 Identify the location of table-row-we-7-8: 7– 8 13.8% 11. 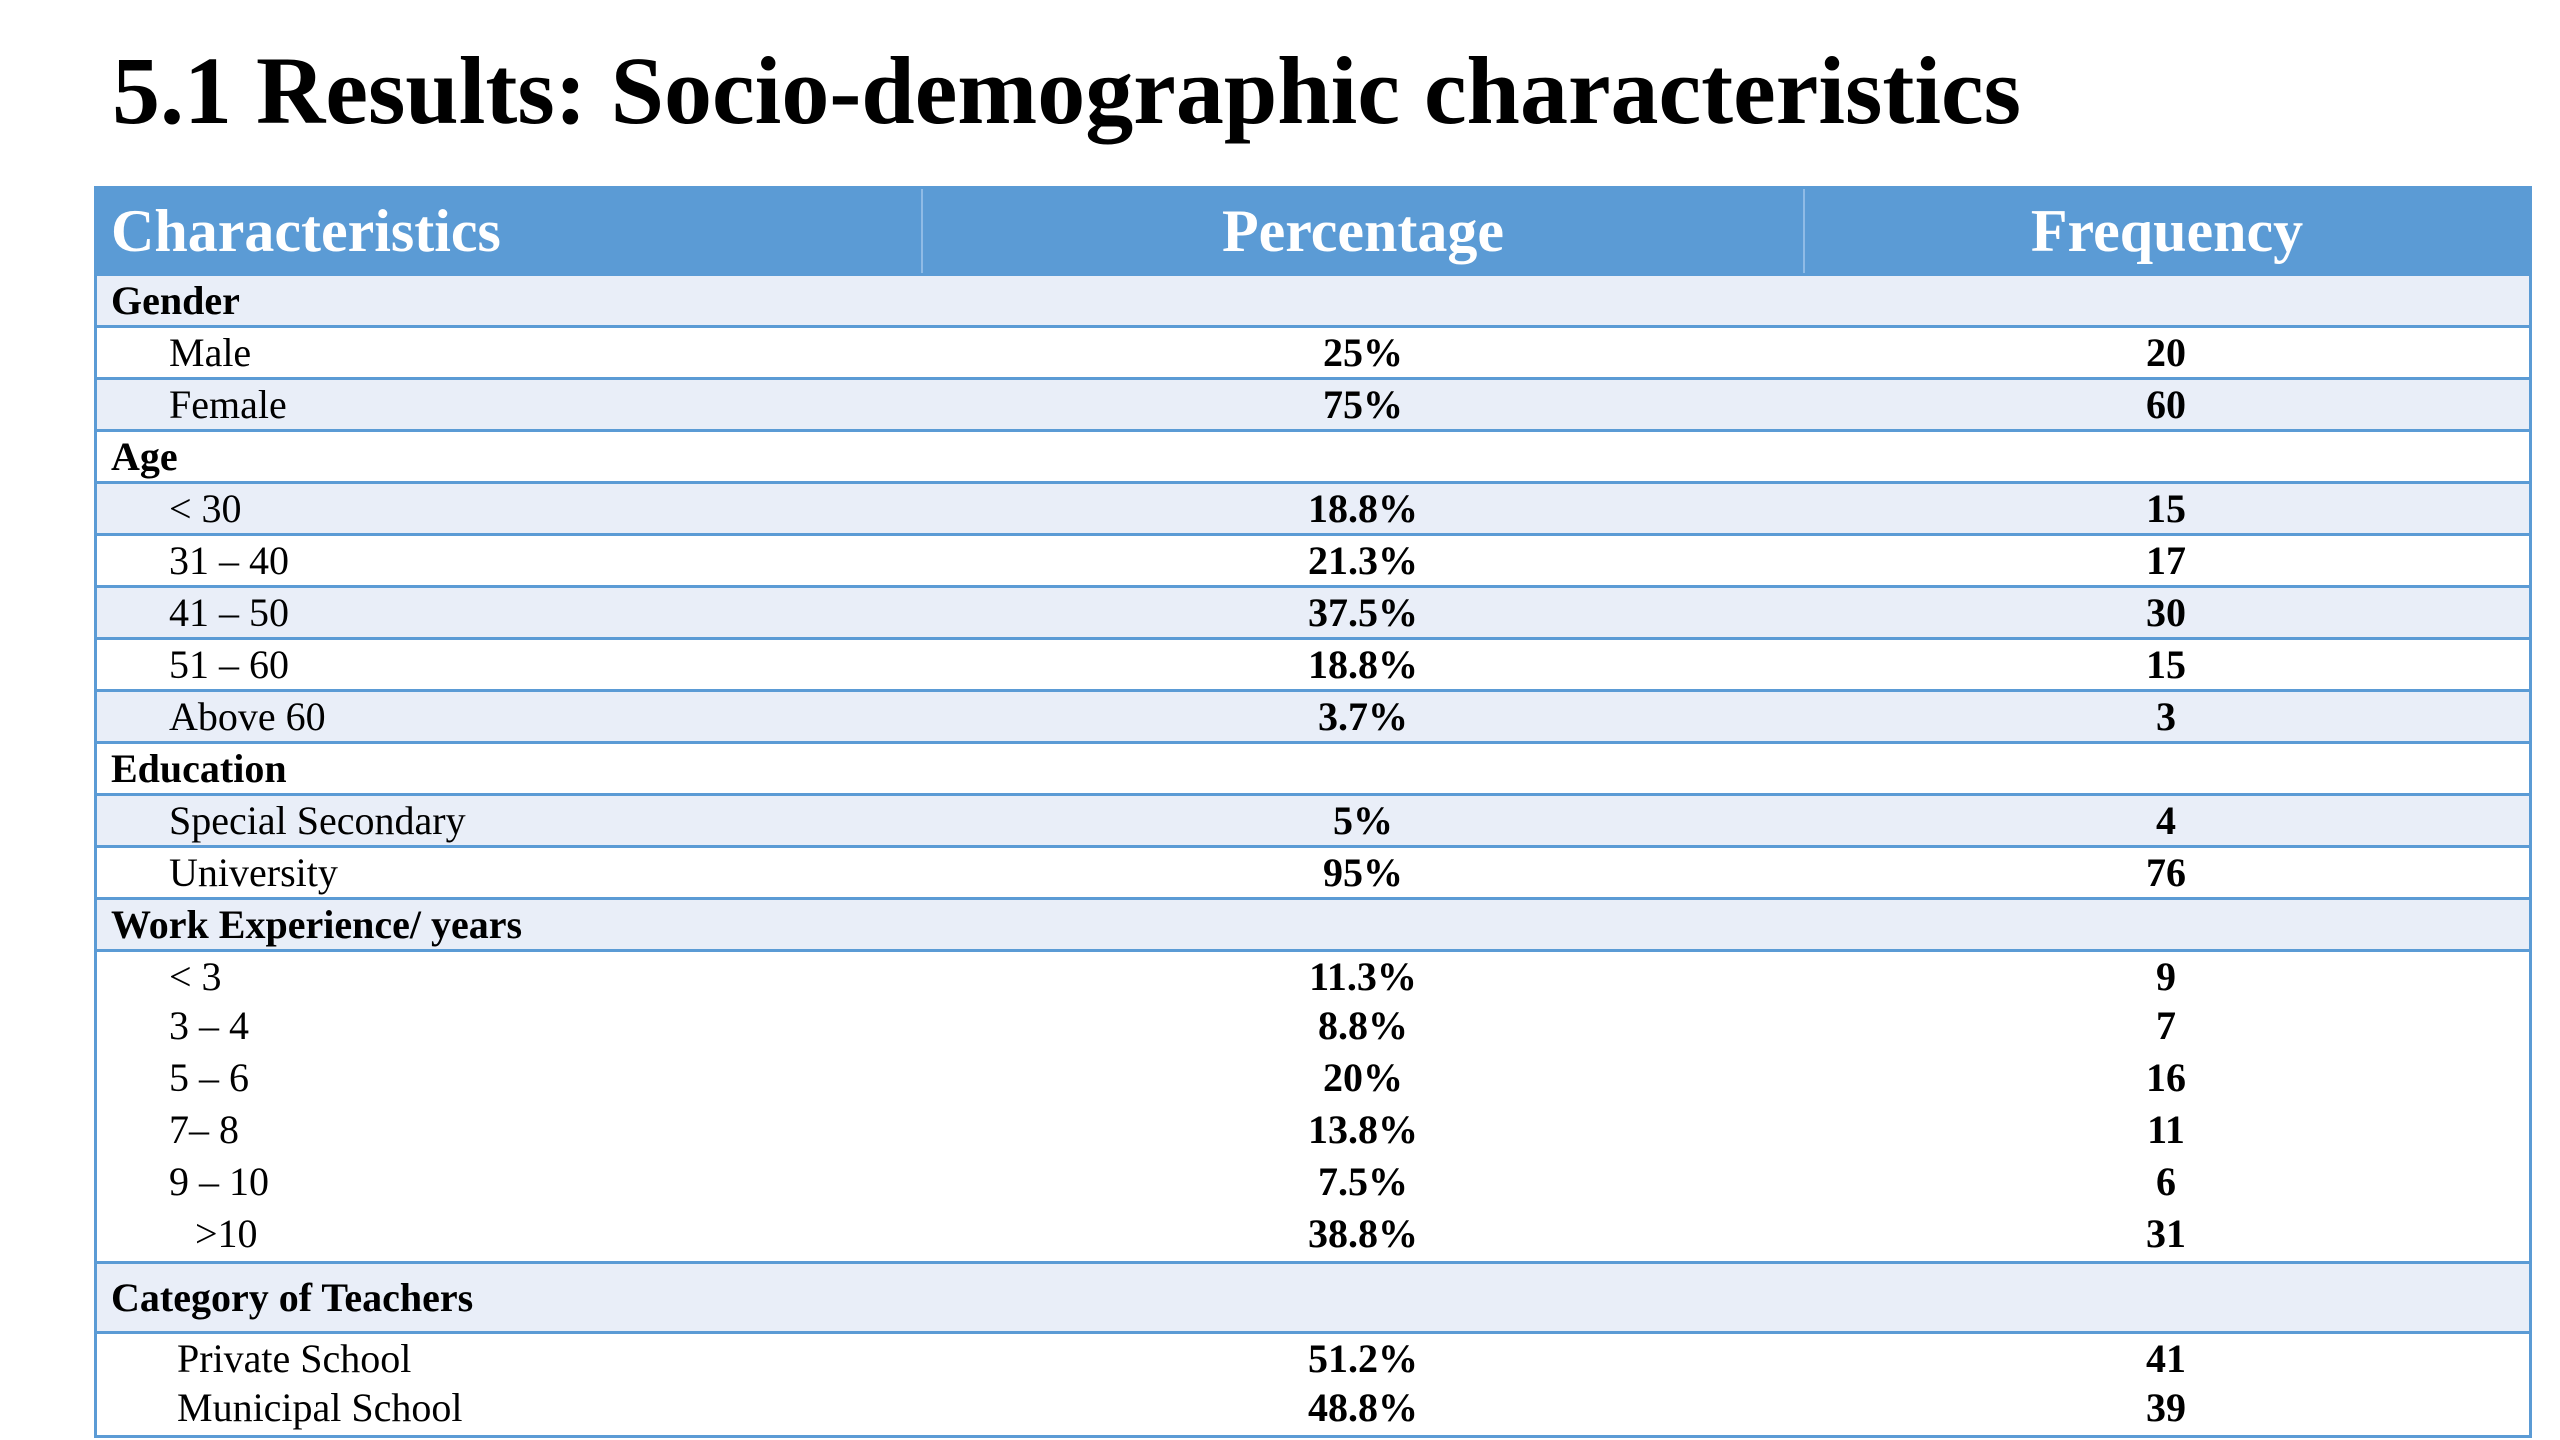
(1313, 1131).